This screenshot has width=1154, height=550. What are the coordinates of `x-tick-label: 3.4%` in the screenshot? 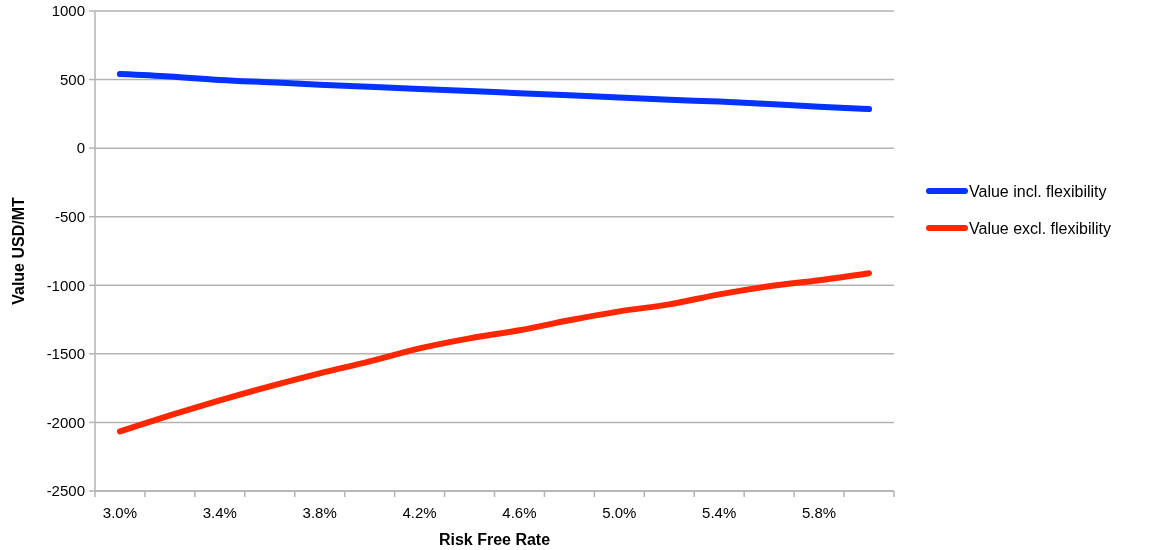 It's located at (219, 512).